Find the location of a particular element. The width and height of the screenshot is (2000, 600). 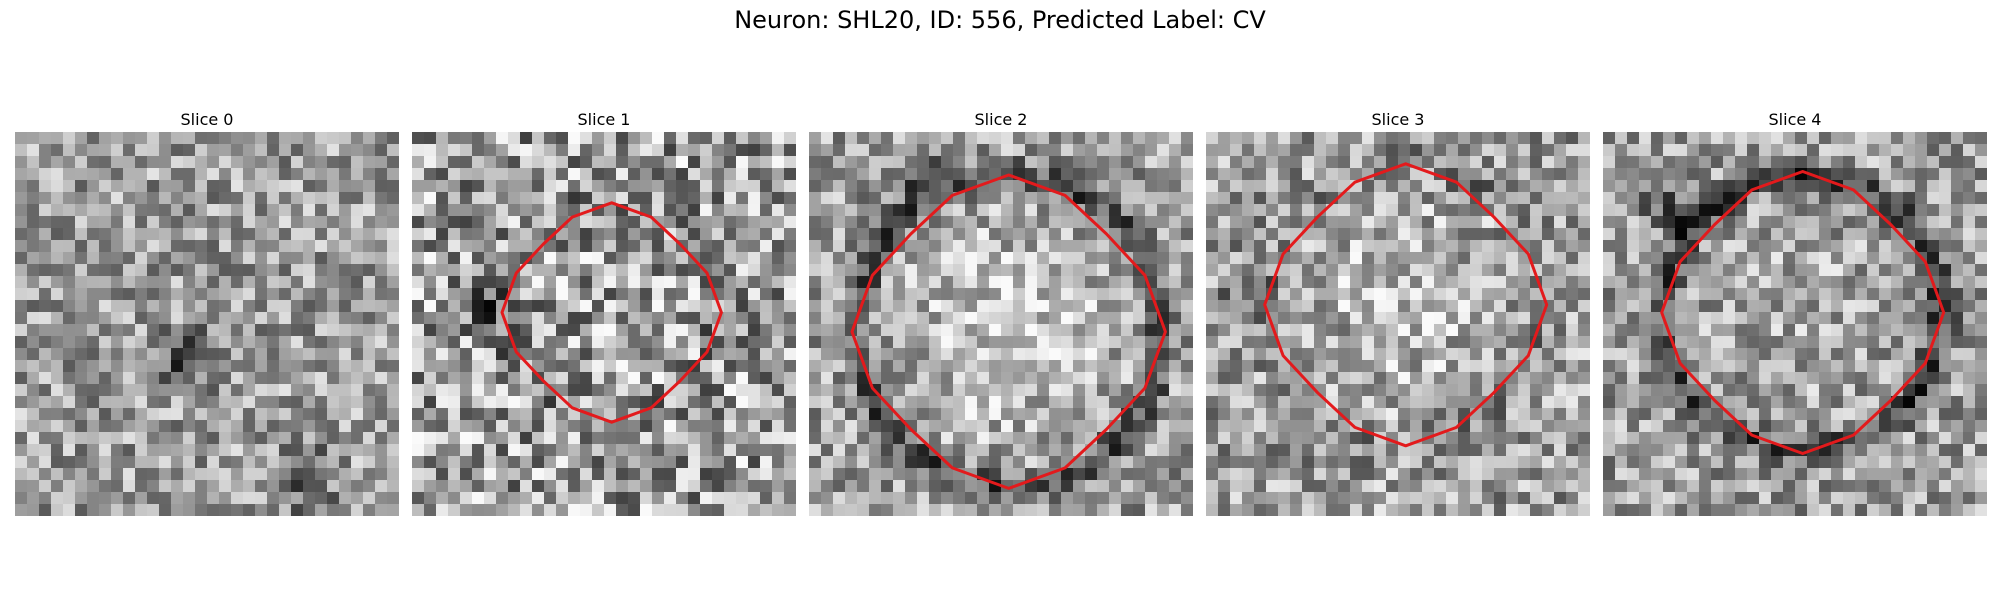

slice-panel-1: Slice 1 is located at coordinates (604, 312).